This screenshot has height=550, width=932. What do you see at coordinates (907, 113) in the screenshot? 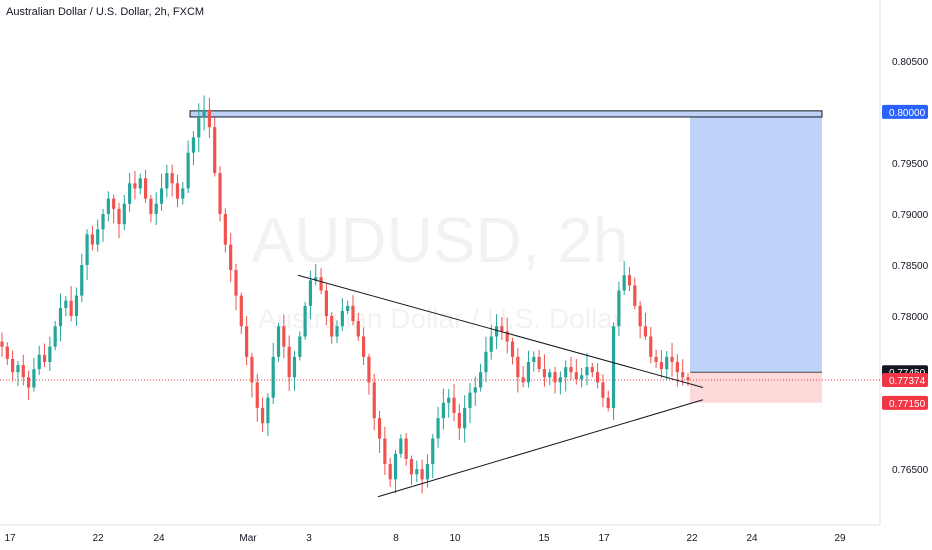
I see `target-price-label: 0.80000` at bounding box center [907, 113].